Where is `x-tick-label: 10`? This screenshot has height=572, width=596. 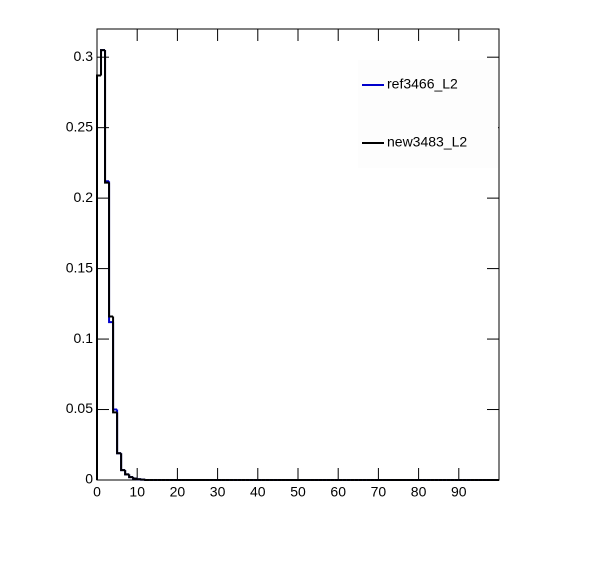 x-tick-label: 10 is located at coordinates (137, 492).